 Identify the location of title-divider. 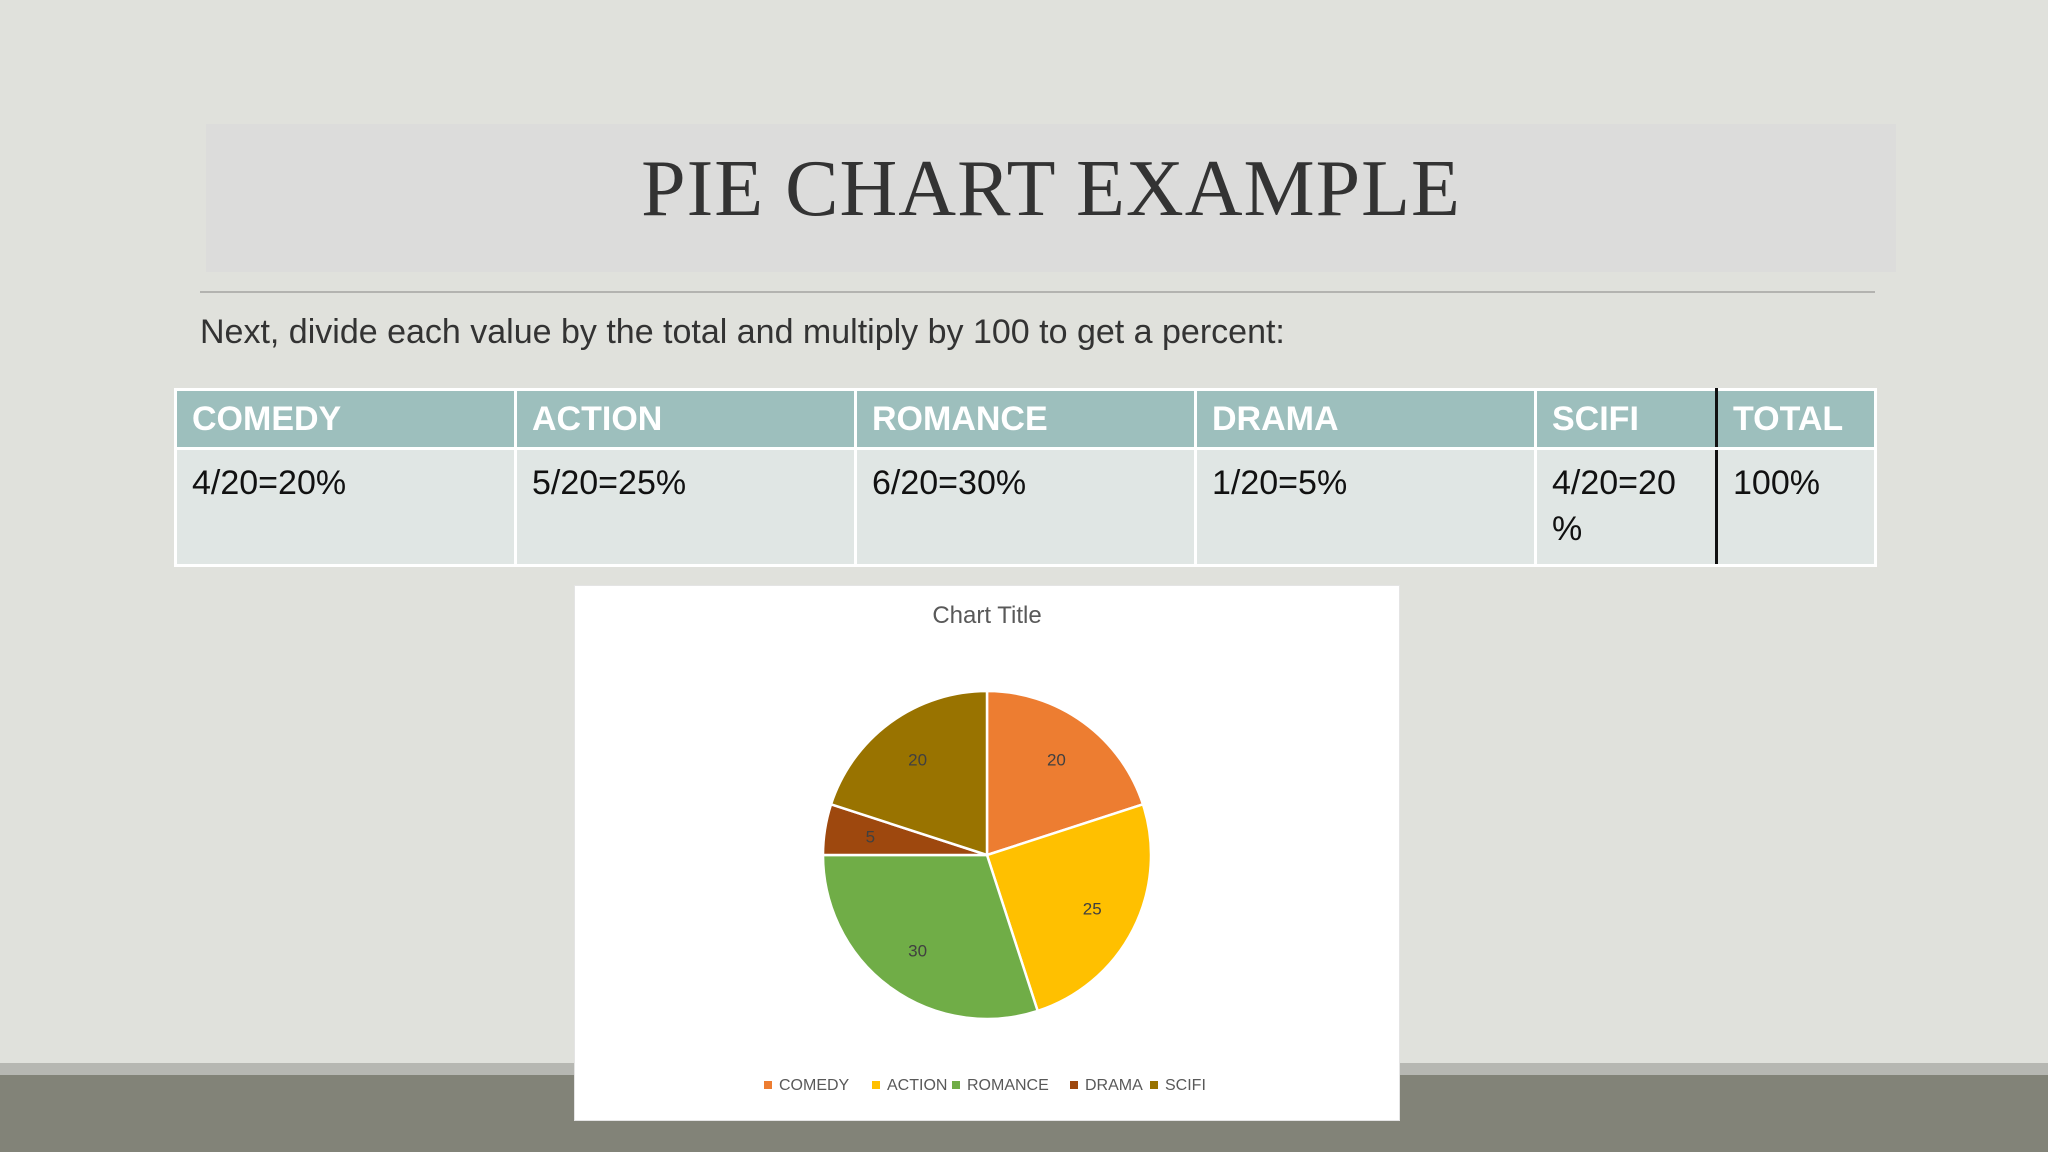
(1037, 292).